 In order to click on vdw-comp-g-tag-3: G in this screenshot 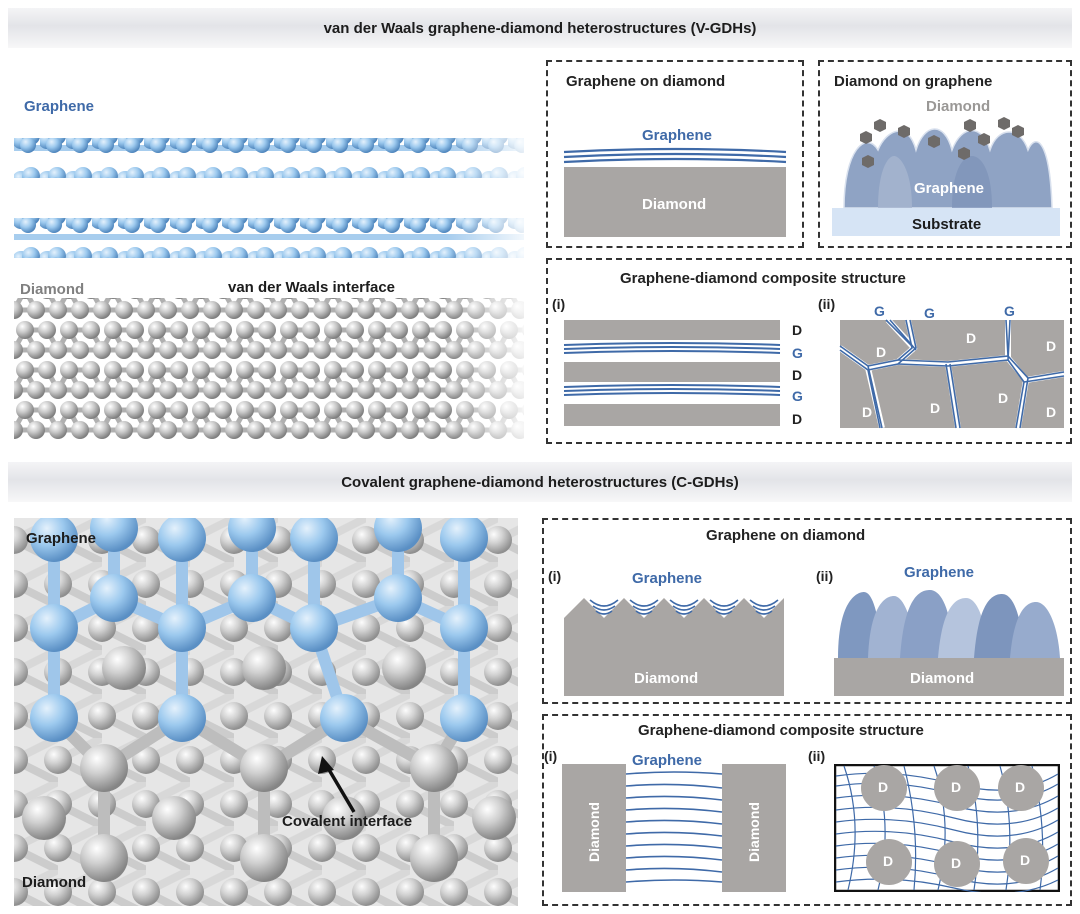, I will do `click(1009, 311)`.